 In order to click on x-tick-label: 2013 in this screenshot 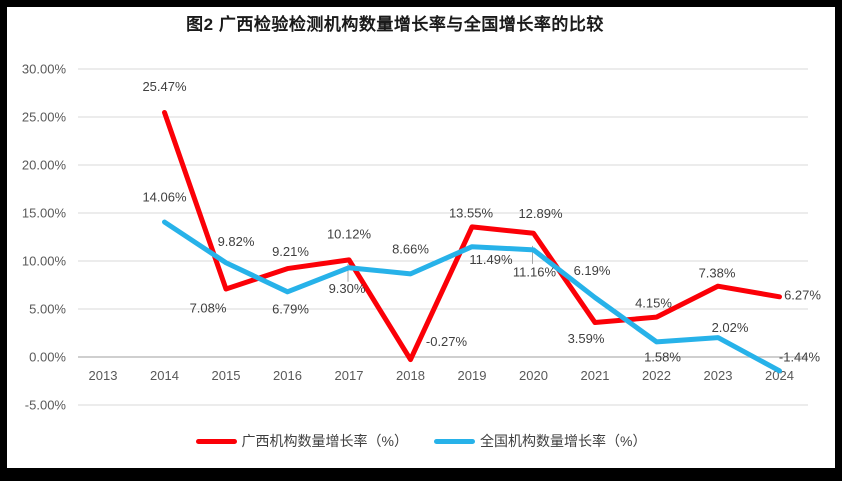, I will do `click(103, 375)`.